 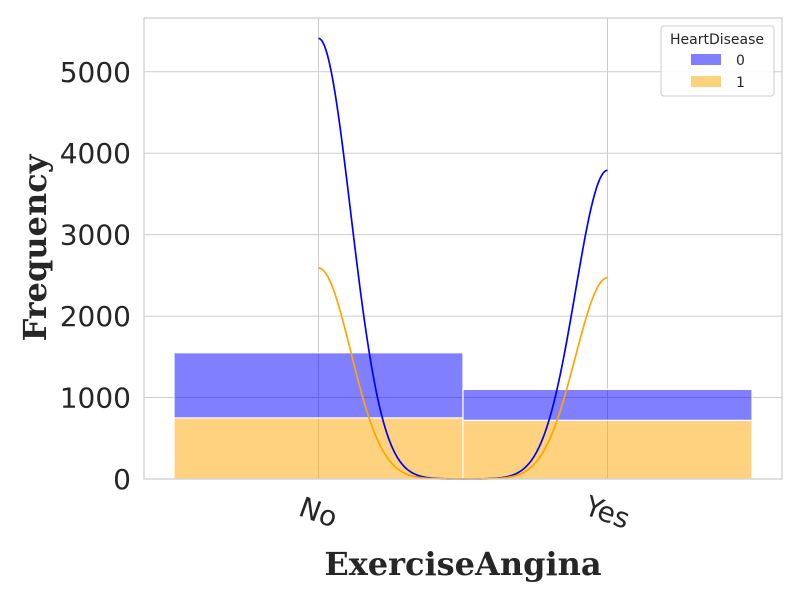 I want to click on y-tick-label-5: 5000, so click(x=95, y=72).